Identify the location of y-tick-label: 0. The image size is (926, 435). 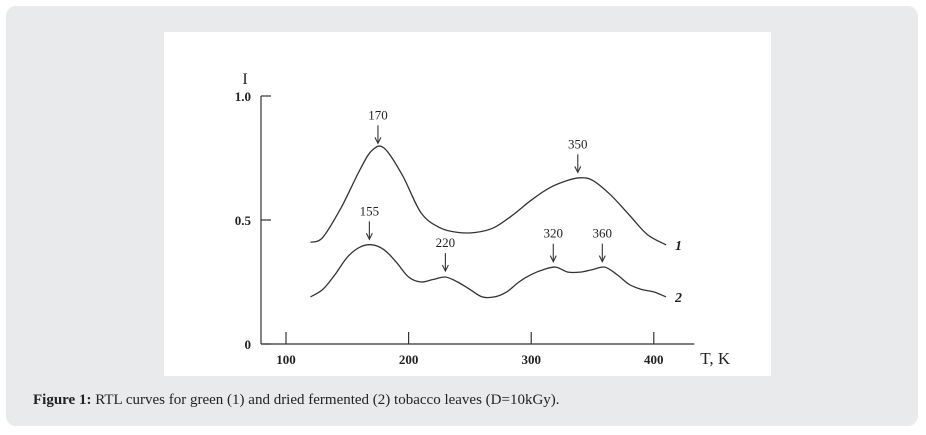
(248, 344).